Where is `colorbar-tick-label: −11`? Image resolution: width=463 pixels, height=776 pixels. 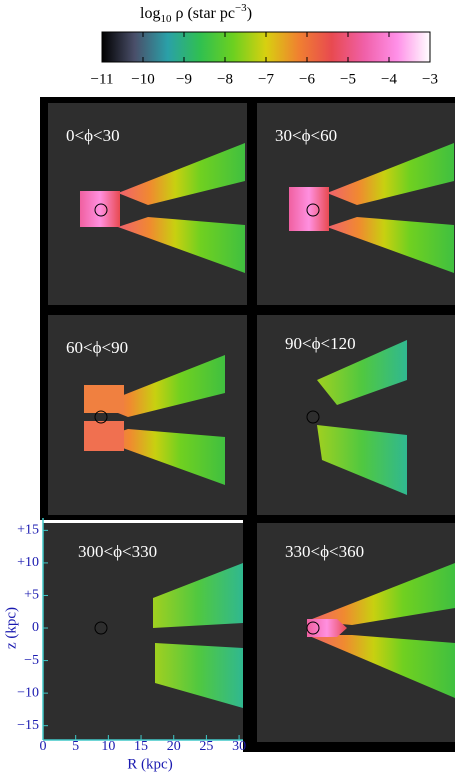
colorbar-tick-label: −11 is located at coordinates (102, 79).